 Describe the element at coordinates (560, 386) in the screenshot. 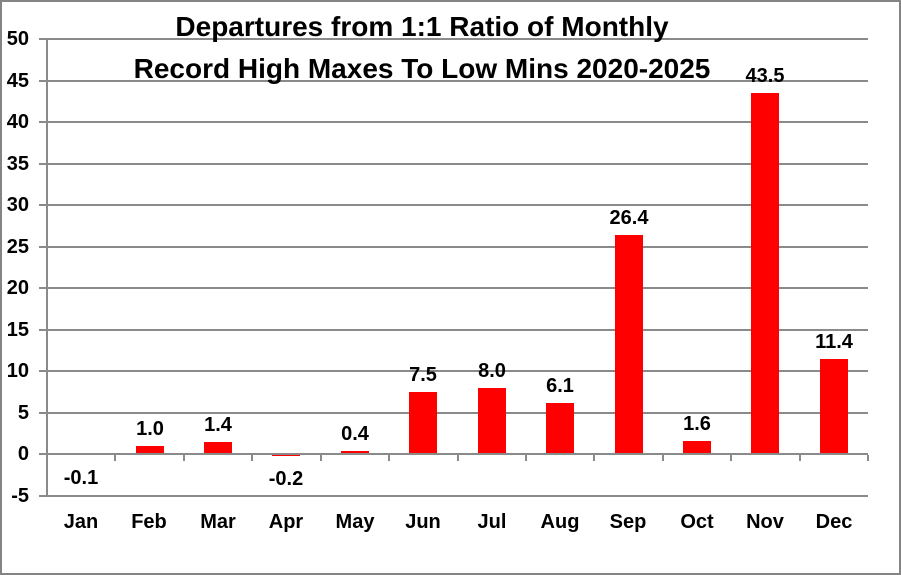

I see `value-label-aug: 6.1` at that location.